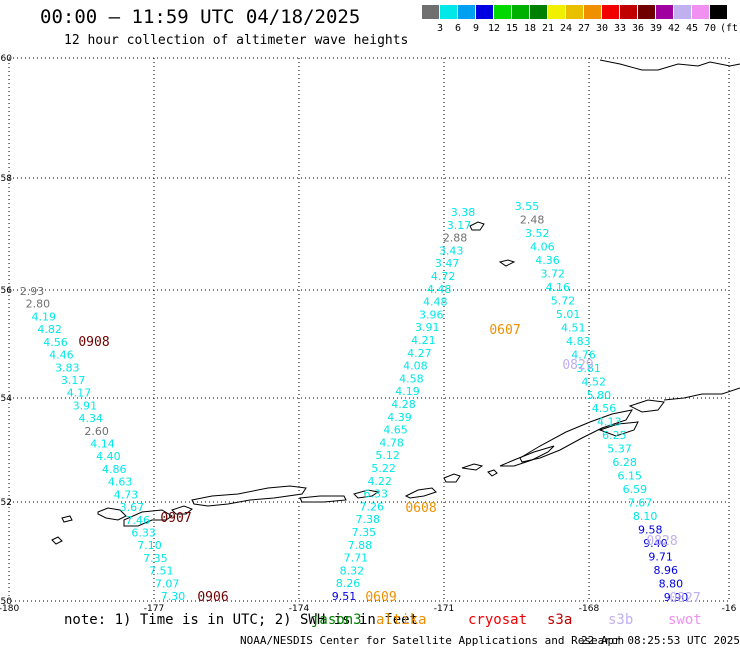  What do you see at coordinates (447, 263) in the screenshot?
I see `swh-value: 3.47` at bounding box center [447, 263].